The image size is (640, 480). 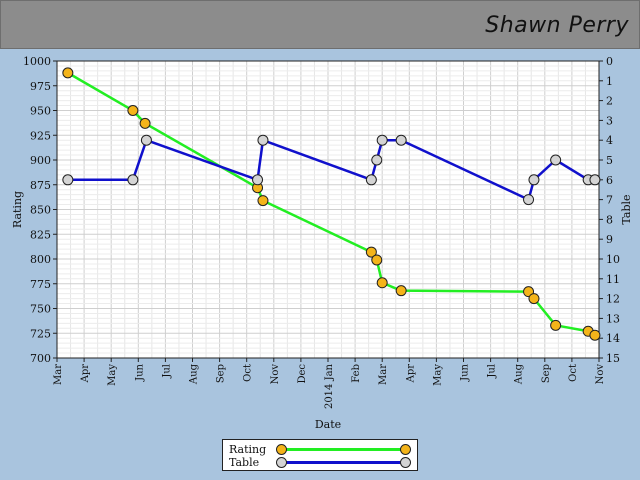 What do you see at coordinates (40, 309) in the screenshot?
I see `y-left-tick-label: 750` at bounding box center [40, 309].